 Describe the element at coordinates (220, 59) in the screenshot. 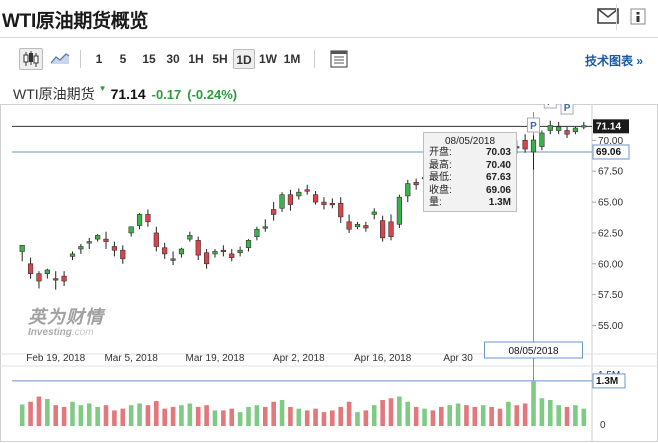

I see `interval-5h: 5H` at that location.